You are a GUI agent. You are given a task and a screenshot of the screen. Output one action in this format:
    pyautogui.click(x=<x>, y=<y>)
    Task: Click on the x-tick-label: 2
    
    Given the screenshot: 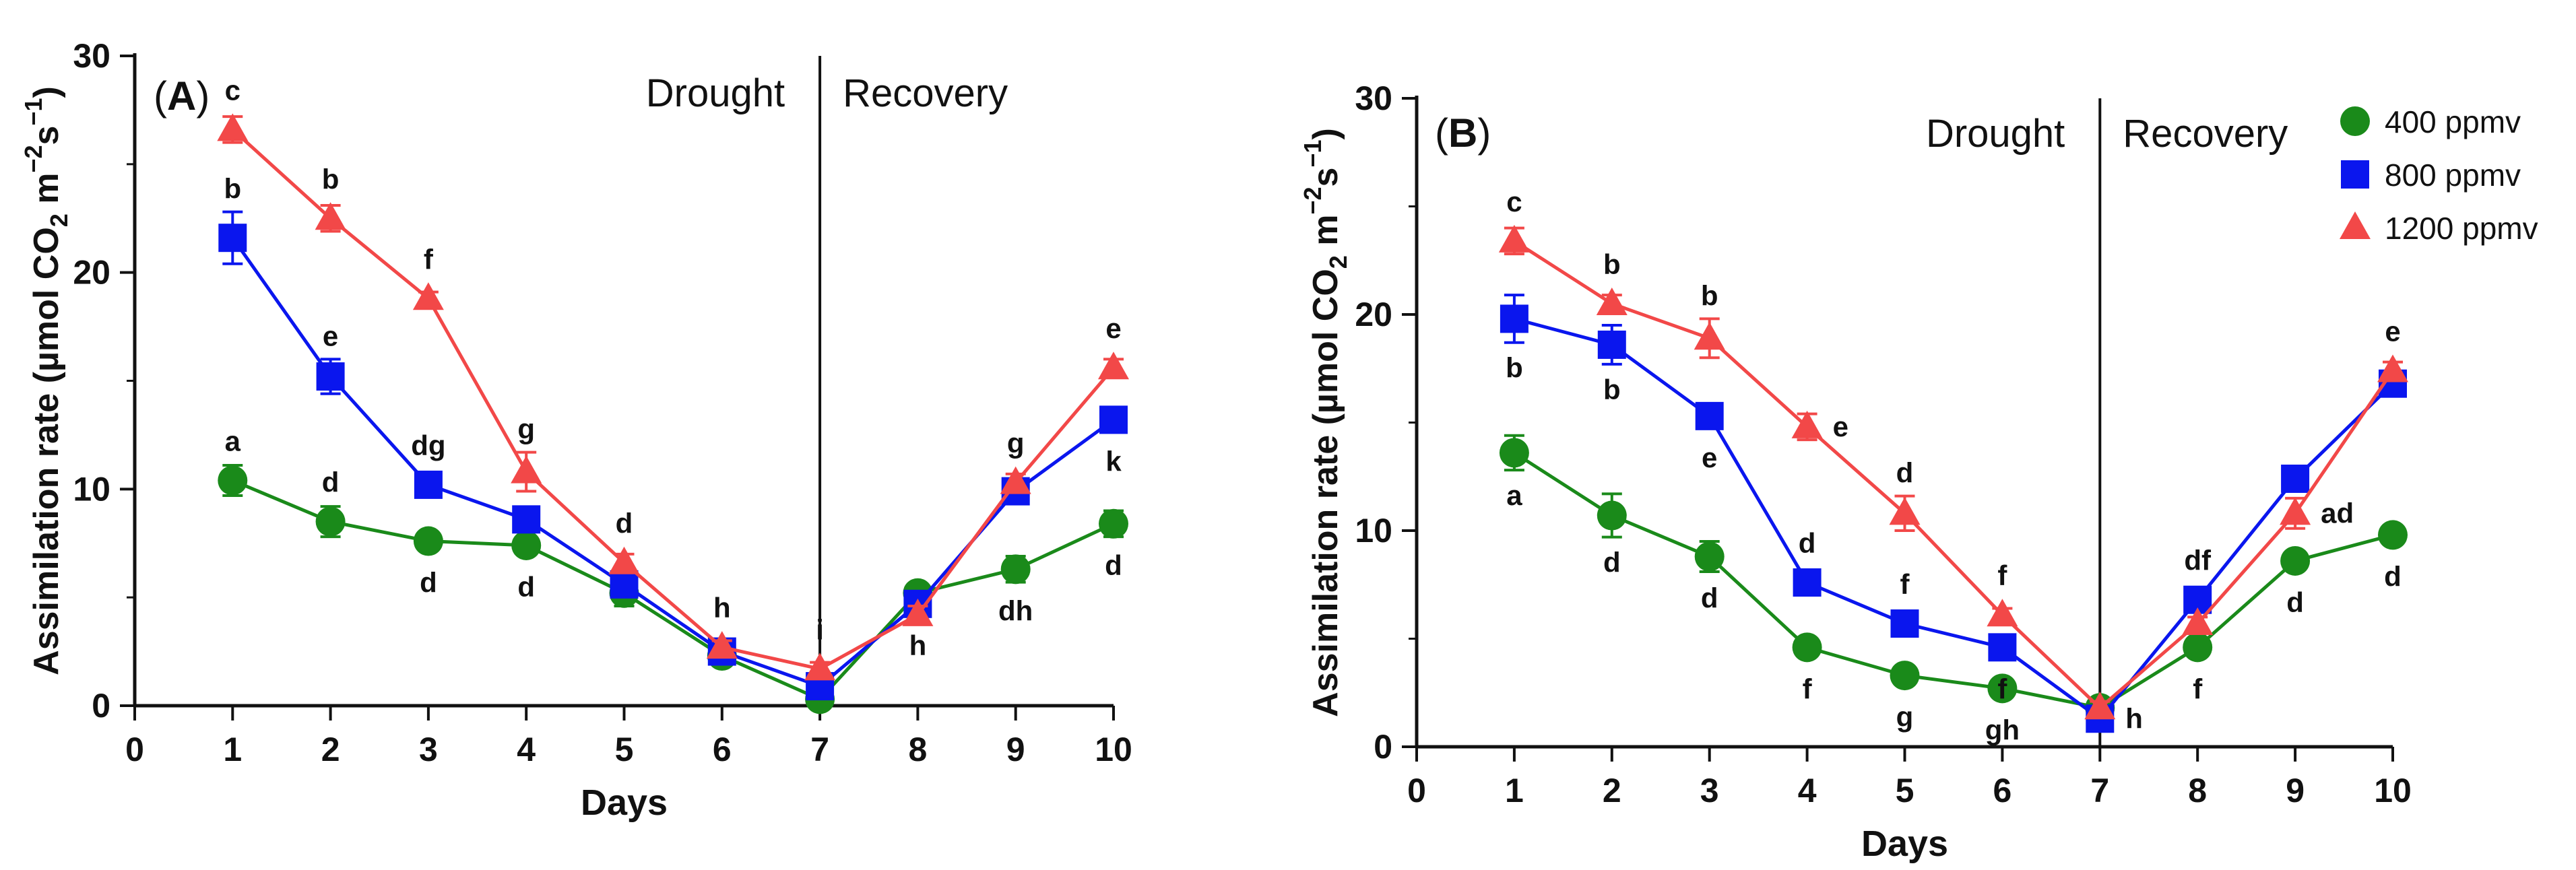 What is the action you would take?
    pyautogui.click(x=1612, y=790)
    